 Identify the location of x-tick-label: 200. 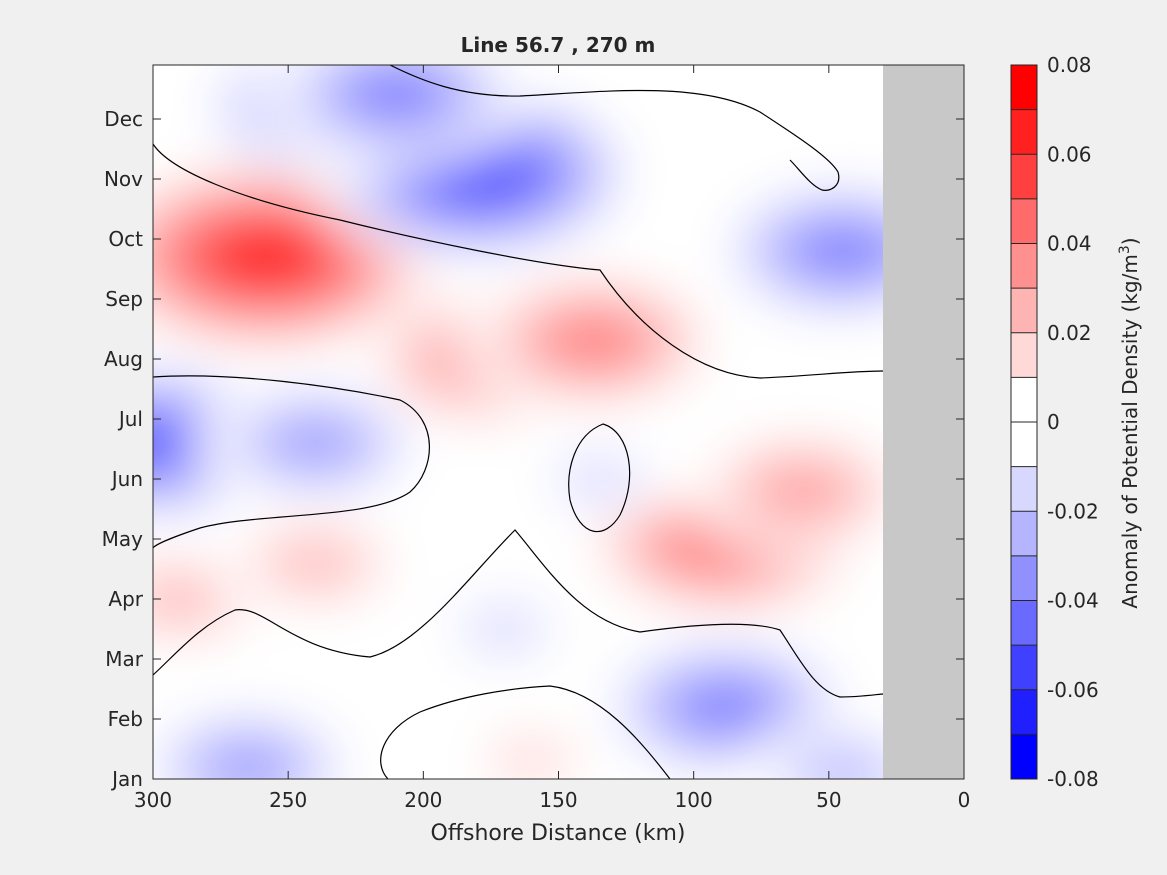
(423, 800).